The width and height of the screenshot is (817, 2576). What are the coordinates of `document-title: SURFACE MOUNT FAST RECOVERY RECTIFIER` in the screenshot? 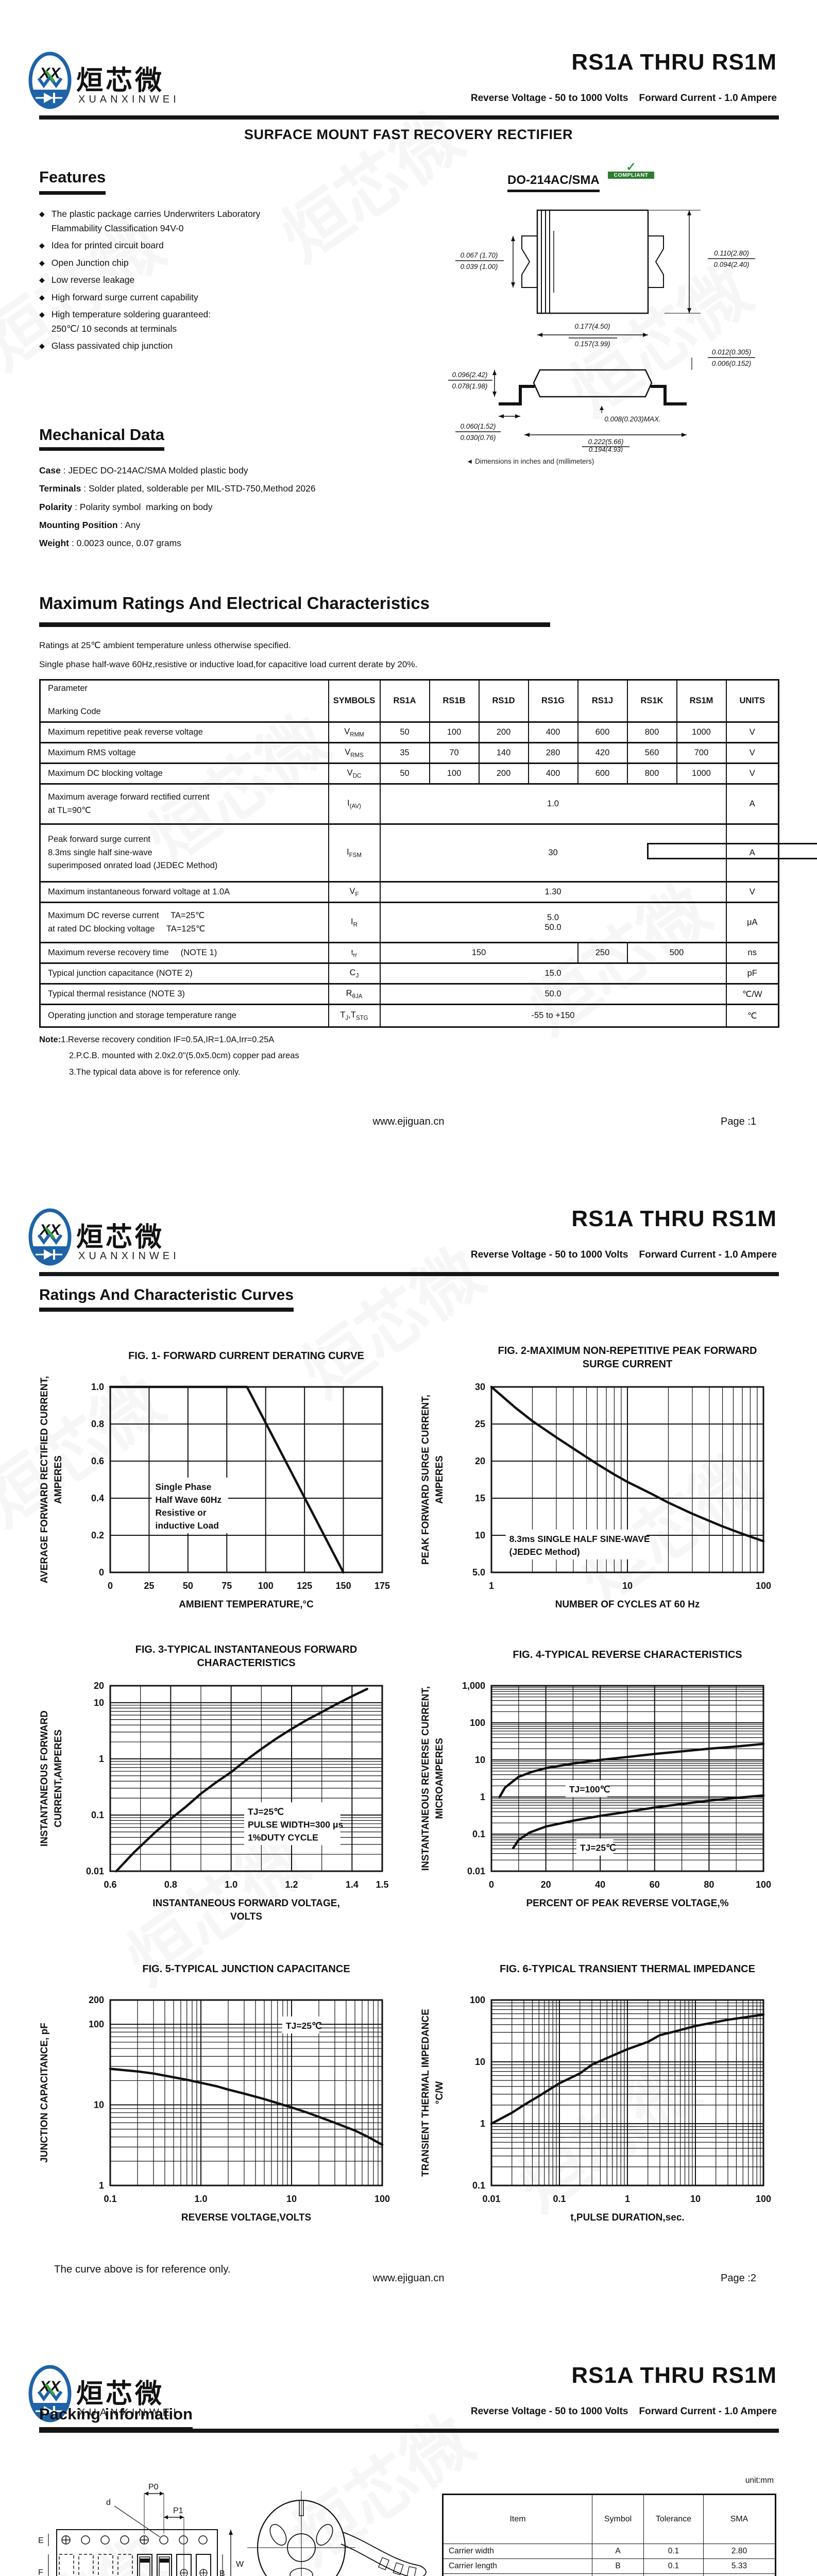 It's located at (408, 135).